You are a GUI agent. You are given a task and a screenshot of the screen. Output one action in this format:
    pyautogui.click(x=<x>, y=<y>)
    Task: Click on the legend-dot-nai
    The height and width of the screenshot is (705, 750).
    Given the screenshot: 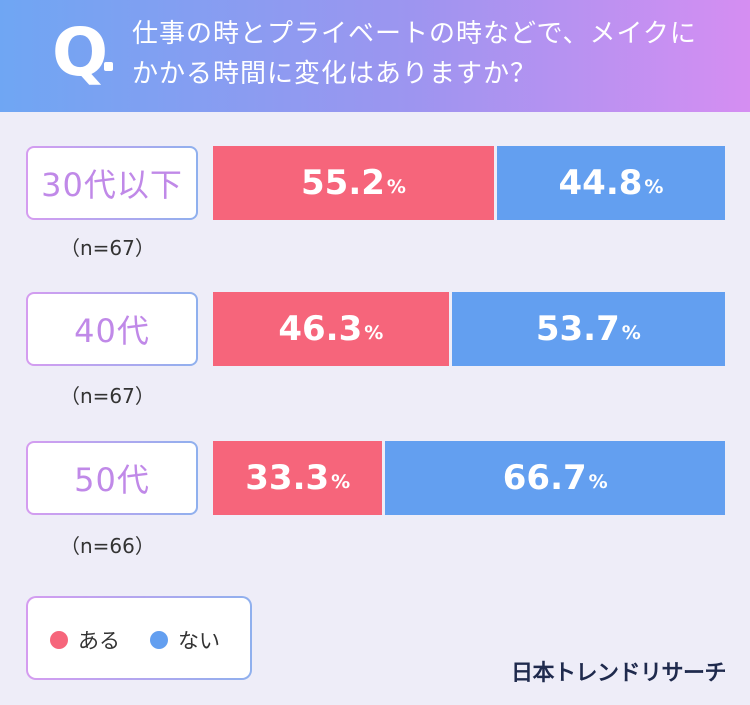 What is the action you would take?
    pyautogui.click(x=159, y=640)
    